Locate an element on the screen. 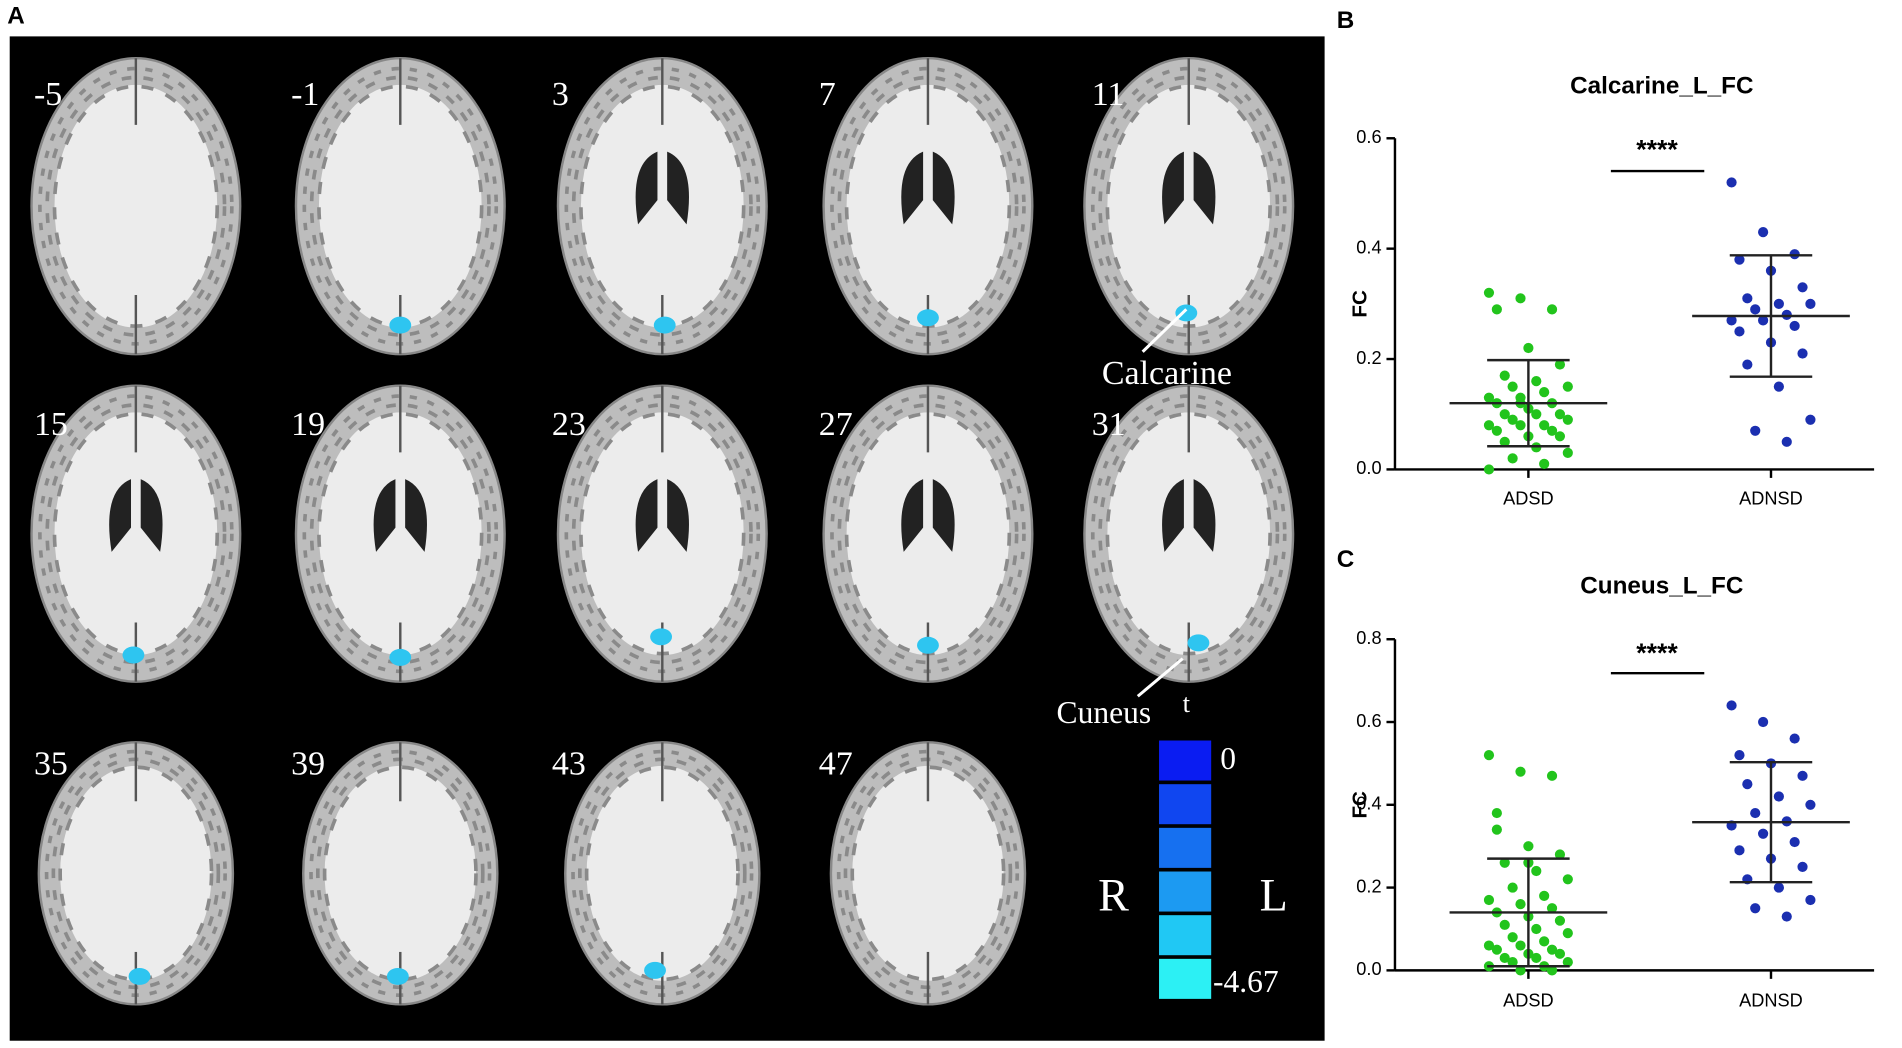  chart-title: Calcarine_L_FC is located at coordinates (1661, 86).